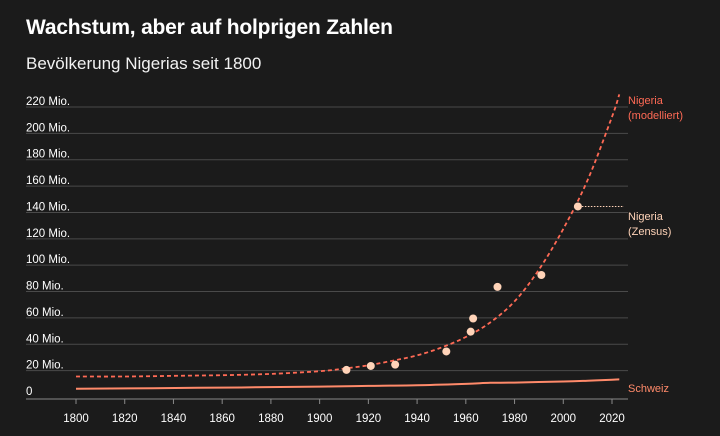 The image size is (720, 436). What do you see at coordinates (29, 392) in the screenshot?
I see `y-tick-label: 0` at bounding box center [29, 392].